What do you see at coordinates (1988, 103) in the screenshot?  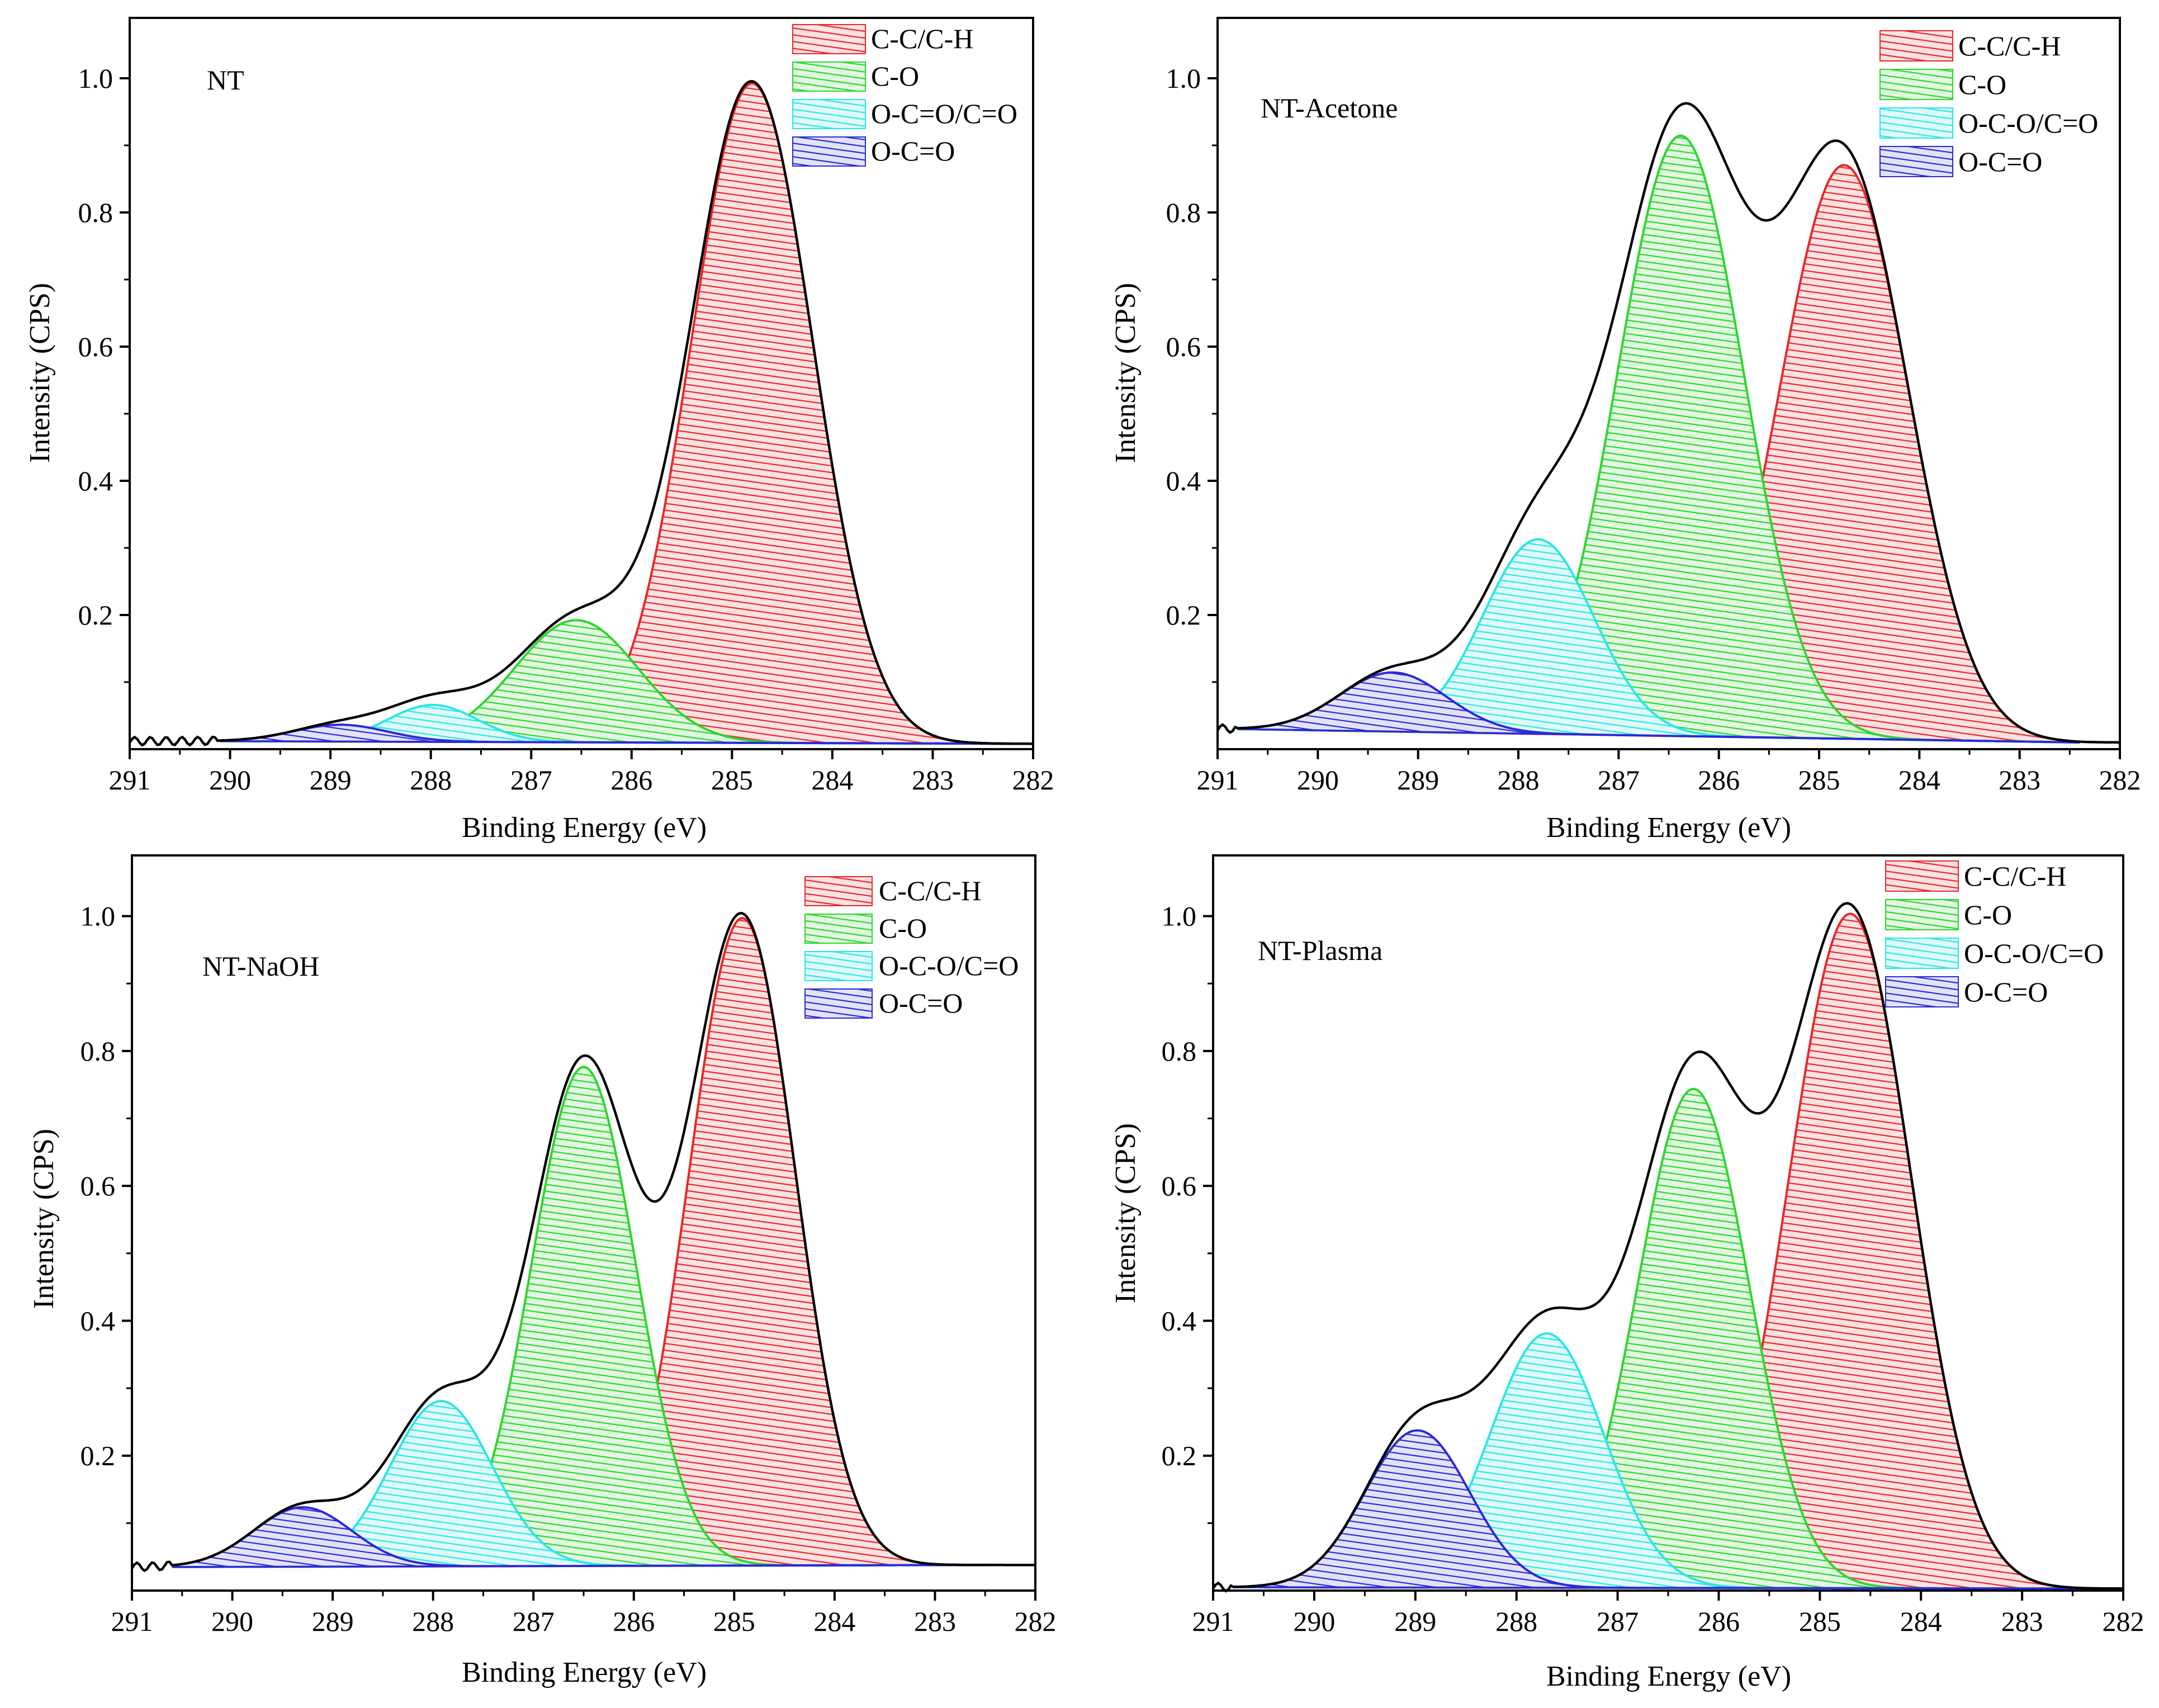 I see `legend: C-C/C-H C-O O-C-O/C=O O-C=O` at bounding box center [1988, 103].